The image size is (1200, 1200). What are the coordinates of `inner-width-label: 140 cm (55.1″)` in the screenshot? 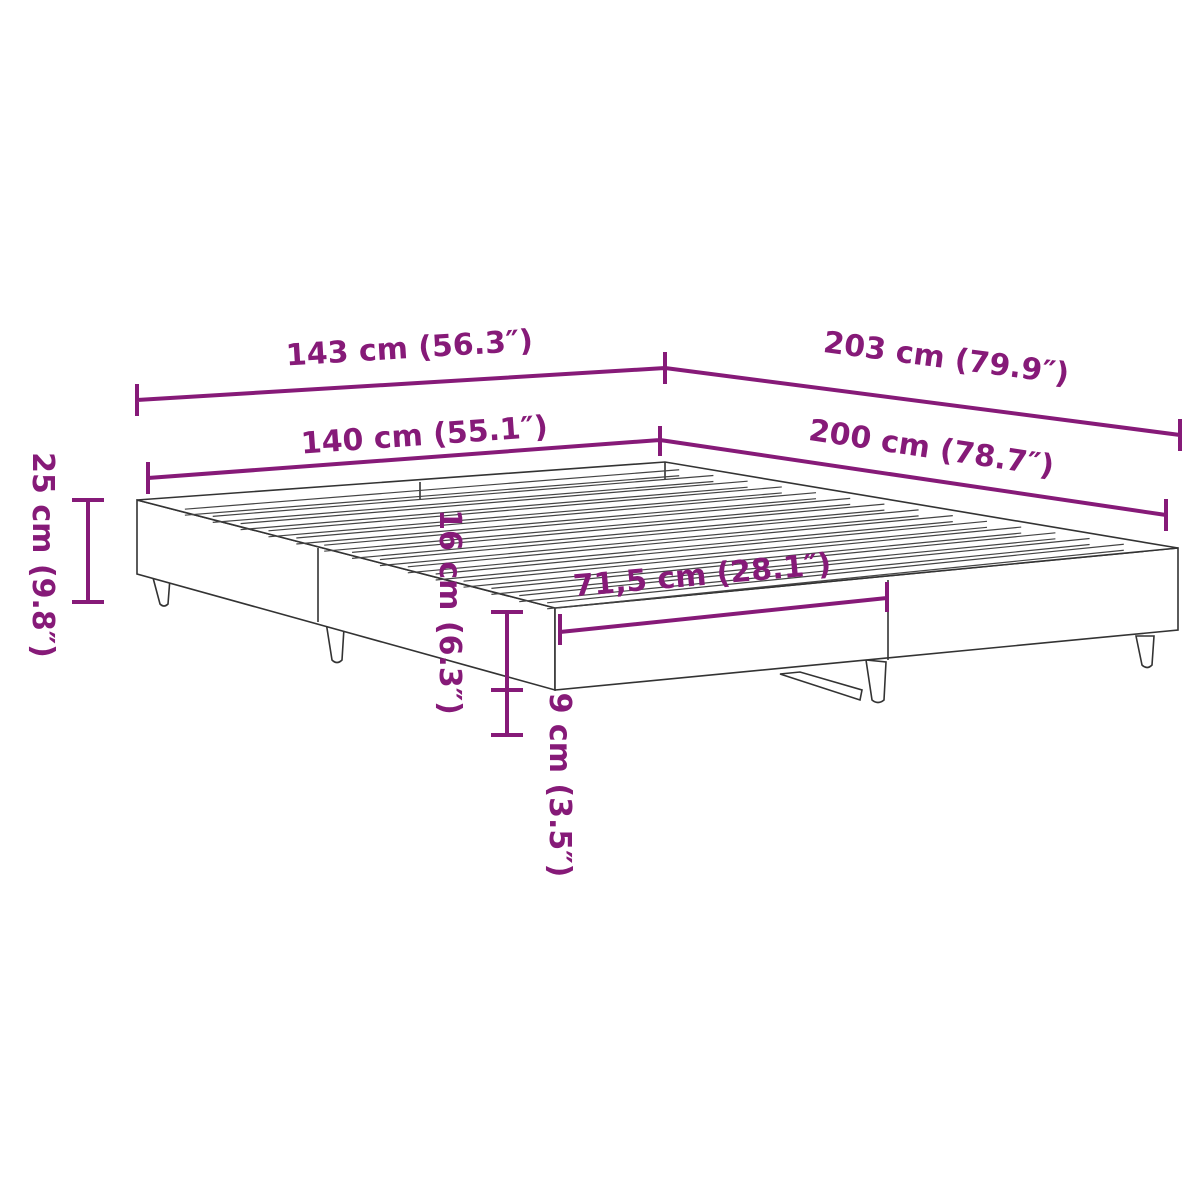 It's located at (424, 435).